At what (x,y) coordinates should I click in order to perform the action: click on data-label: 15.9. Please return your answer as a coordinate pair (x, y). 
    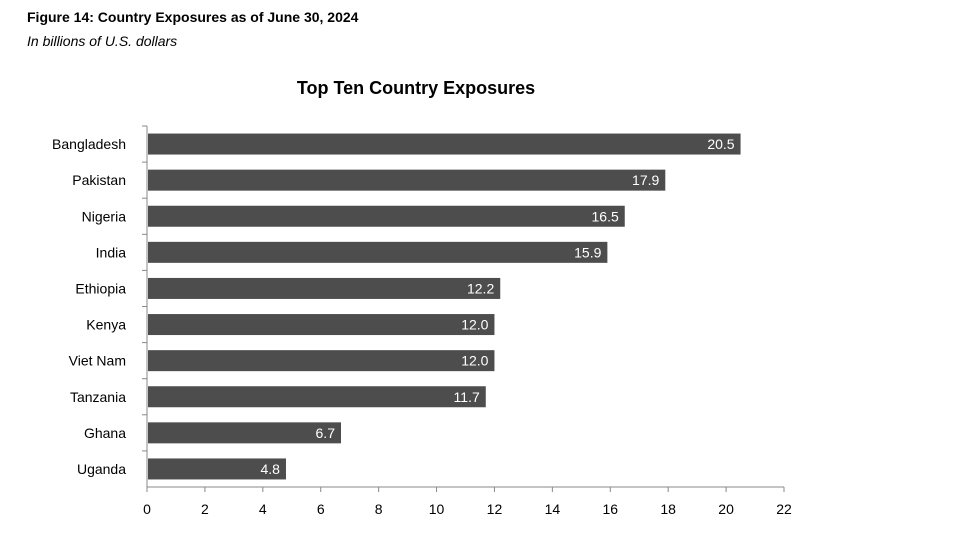
    Looking at the image, I should click on (587, 252).